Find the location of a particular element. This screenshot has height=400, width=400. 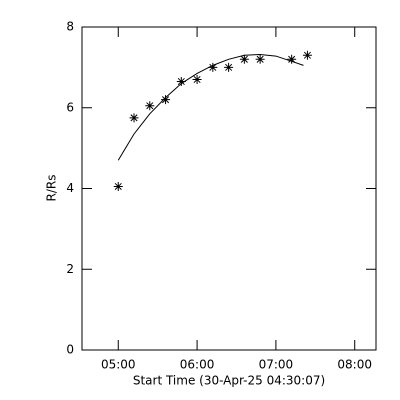

x-tick-label: 06:00 is located at coordinates (197, 365).